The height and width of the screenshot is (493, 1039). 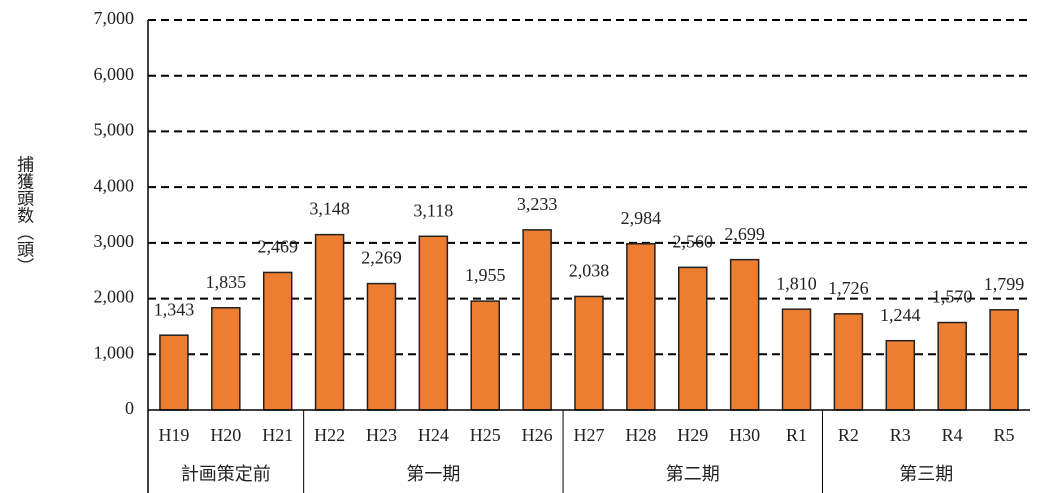 What do you see at coordinates (693, 241) in the screenshot?
I see `data-label: 2,560` at bounding box center [693, 241].